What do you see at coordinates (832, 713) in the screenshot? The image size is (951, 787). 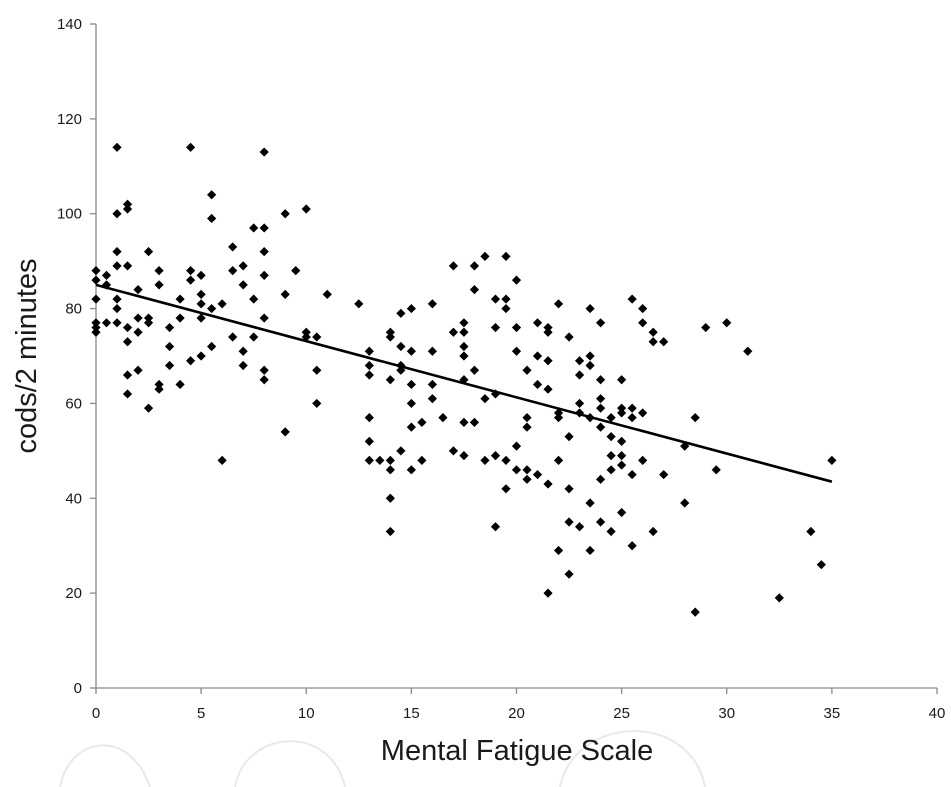 I see `x-tick-label: 35` at bounding box center [832, 713].